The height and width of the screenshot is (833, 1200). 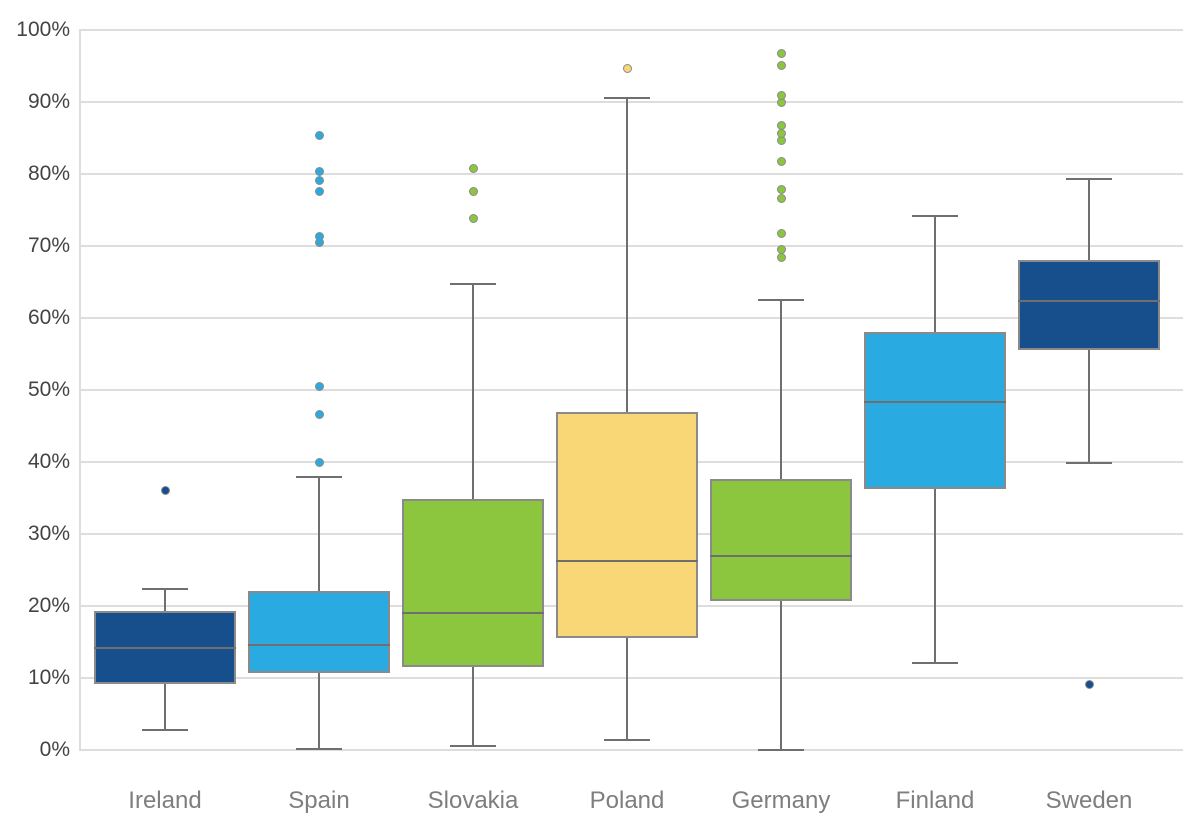 I want to click on whisker-cap-lower-spain, so click(x=319, y=748).